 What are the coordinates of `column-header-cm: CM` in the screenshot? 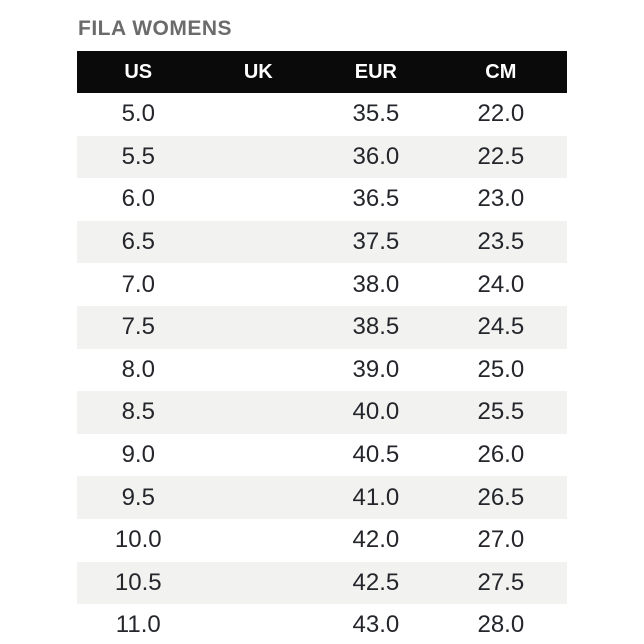 It's located at (500, 72).